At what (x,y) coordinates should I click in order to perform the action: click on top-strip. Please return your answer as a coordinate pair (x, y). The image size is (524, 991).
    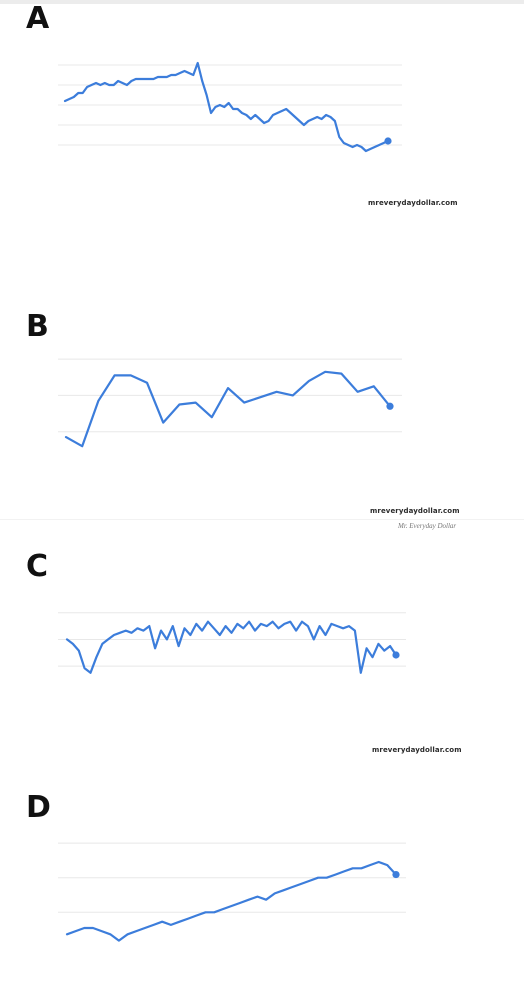
    Looking at the image, I should click on (262, 2).